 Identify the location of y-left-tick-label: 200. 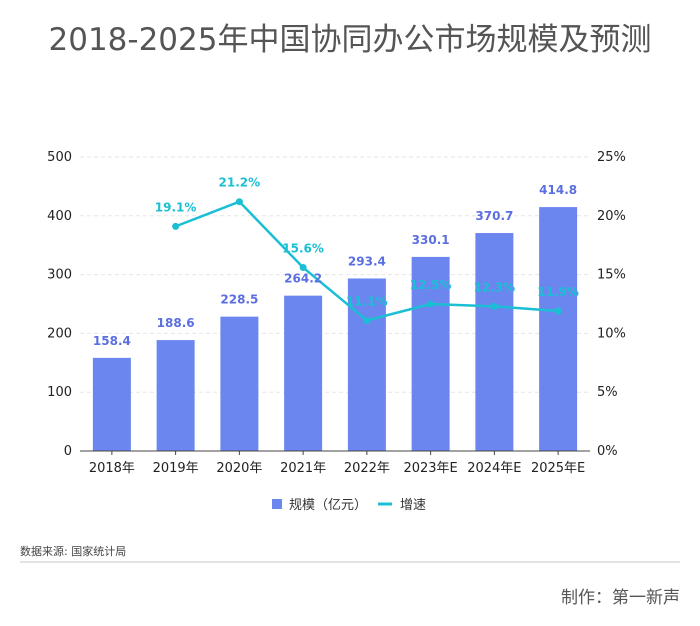
(59, 333).